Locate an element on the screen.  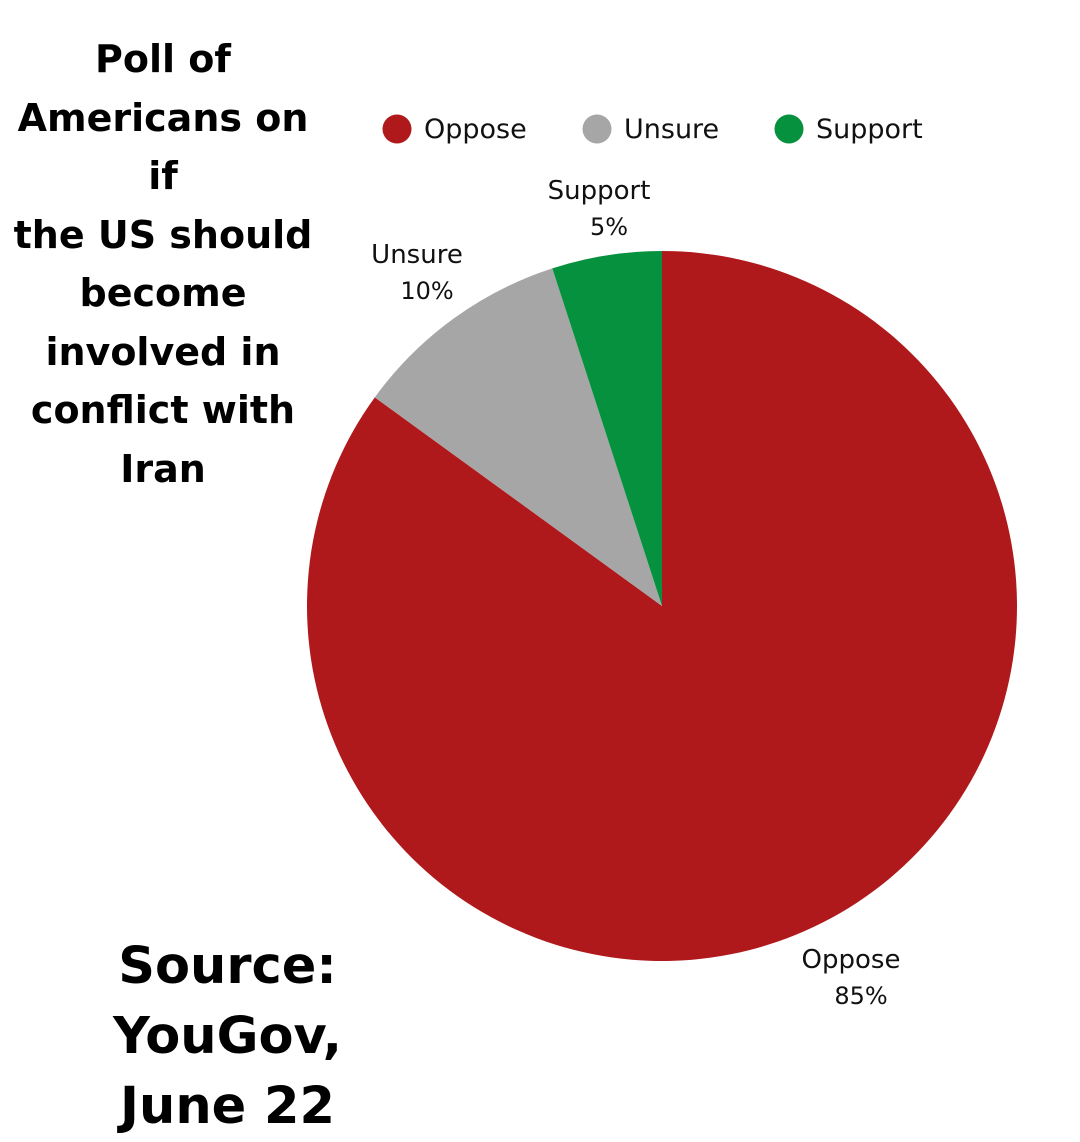
legend-label: Oppose is located at coordinates (475, 129).